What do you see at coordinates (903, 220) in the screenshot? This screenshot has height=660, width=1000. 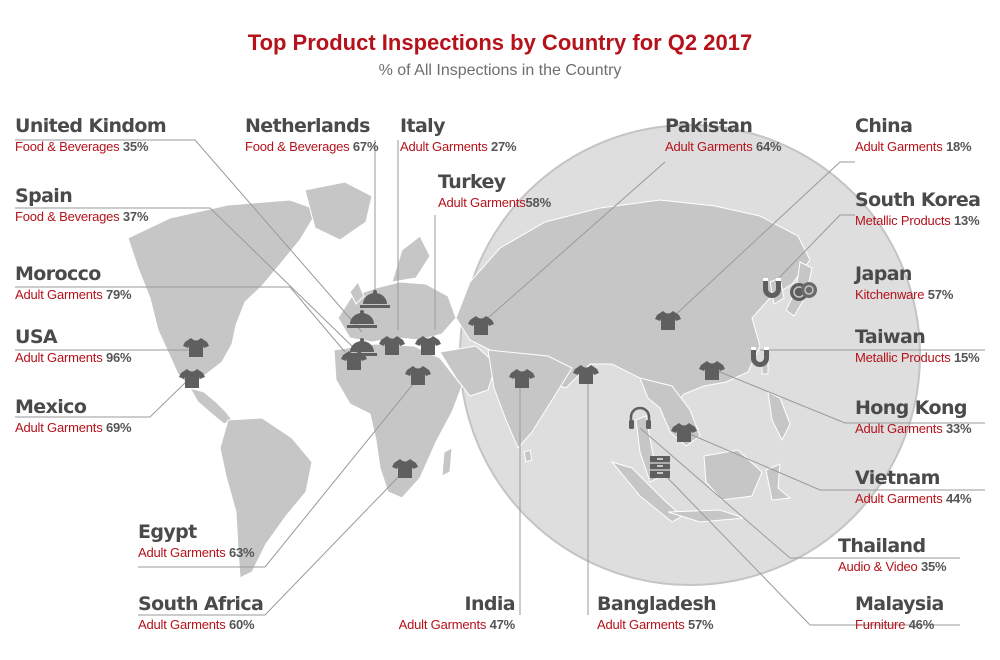 I see `category-label: Metallic Products` at bounding box center [903, 220].